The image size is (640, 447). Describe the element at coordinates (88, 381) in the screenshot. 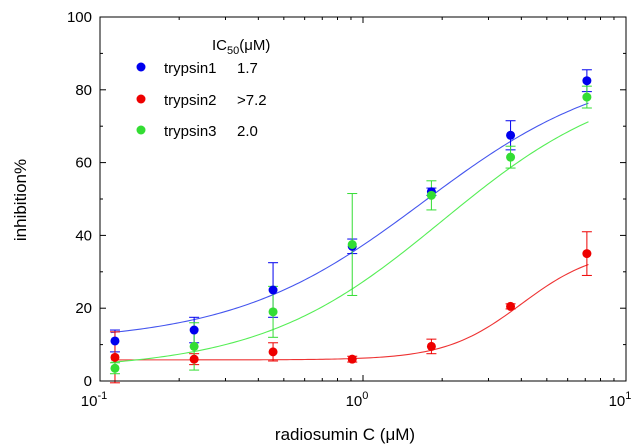

I see `y-tick-label: 0` at that location.